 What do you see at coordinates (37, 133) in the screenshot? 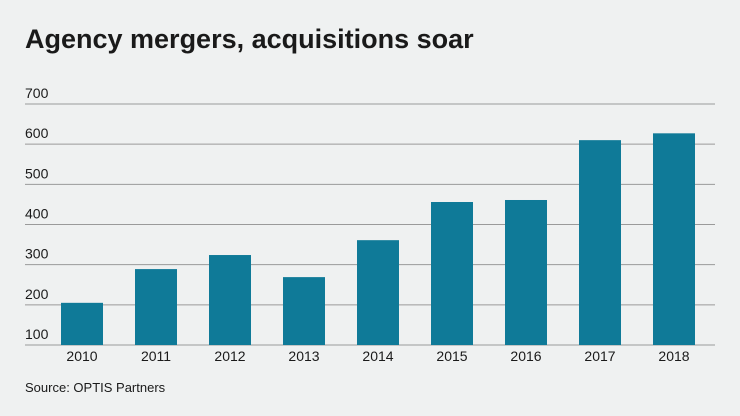
I see `y-tick-label: 600` at bounding box center [37, 133].